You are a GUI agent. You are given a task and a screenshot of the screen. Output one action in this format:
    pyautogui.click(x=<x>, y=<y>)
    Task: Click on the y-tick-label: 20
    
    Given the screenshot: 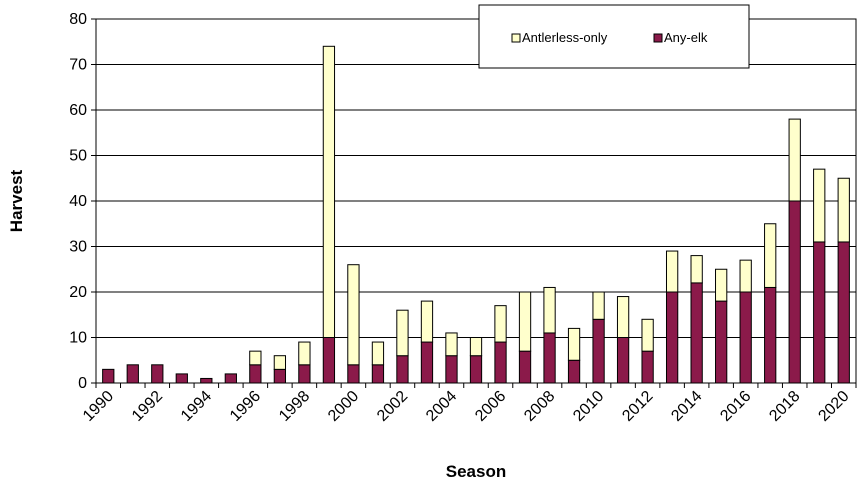 What is the action you would take?
    pyautogui.click(x=78, y=292)
    